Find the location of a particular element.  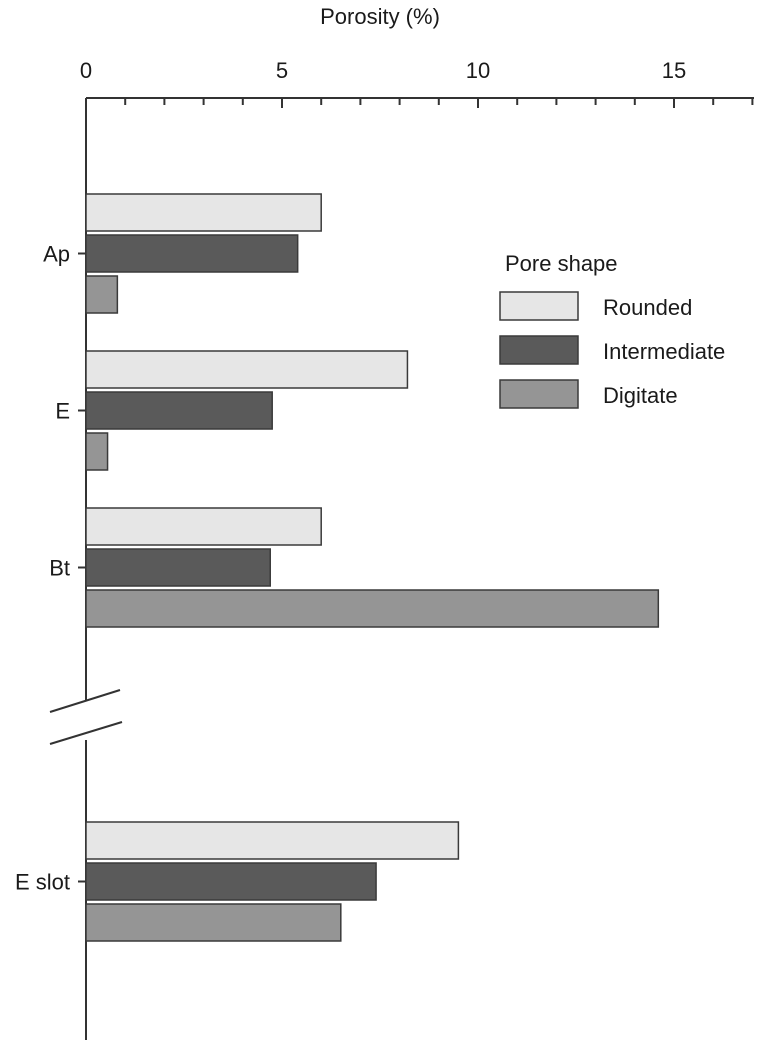

category-labels: Ap E Bt E slot is located at coordinates (50, 568).